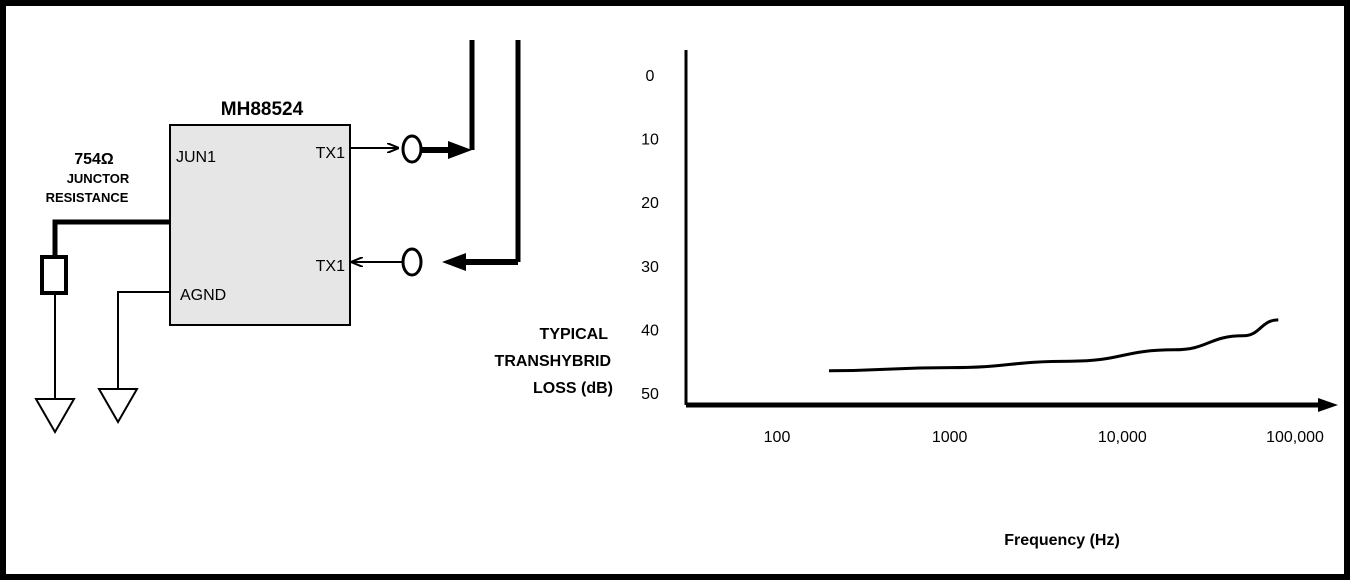 This screenshot has height=580, width=1350. What do you see at coordinates (553, 361) in the screenshot?
I see `y-axis-title-line2: TRANSHYBRID` at bounding box center [553, 361].